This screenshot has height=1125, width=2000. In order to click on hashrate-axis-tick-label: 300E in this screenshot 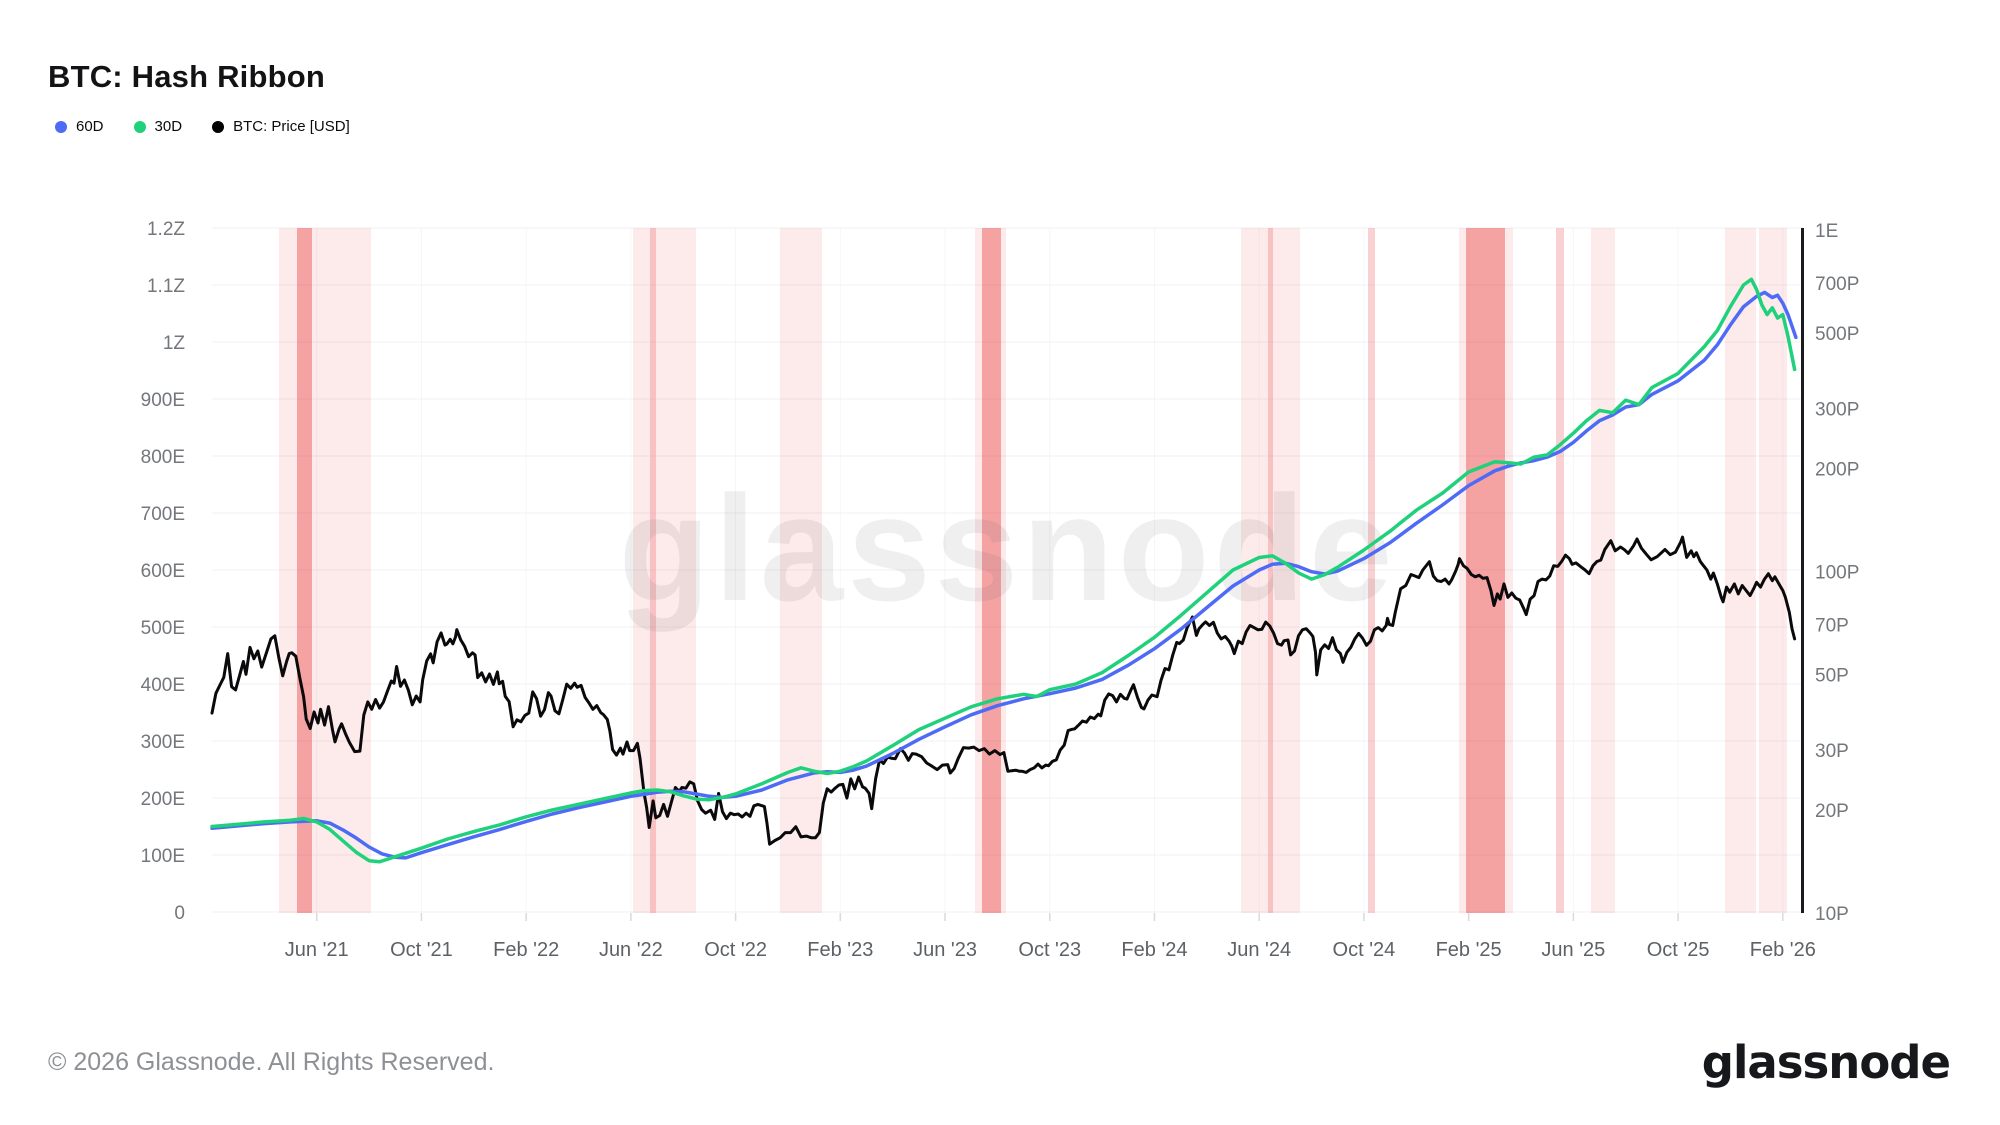, I will do `click(163, 742)`.